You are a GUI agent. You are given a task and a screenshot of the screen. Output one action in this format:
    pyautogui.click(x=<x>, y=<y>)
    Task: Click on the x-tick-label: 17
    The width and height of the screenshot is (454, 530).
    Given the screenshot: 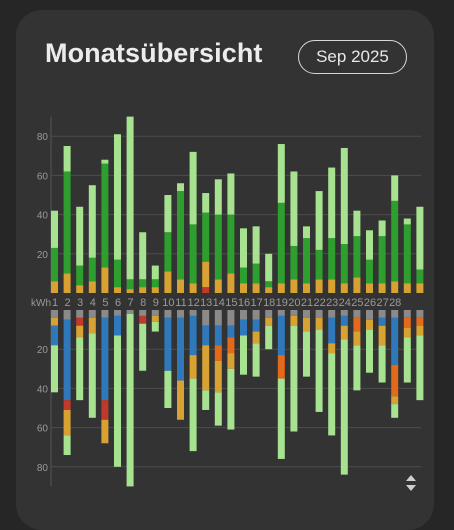 What is the action you would take?
    pyautogui.click(x=256, y=303)
    